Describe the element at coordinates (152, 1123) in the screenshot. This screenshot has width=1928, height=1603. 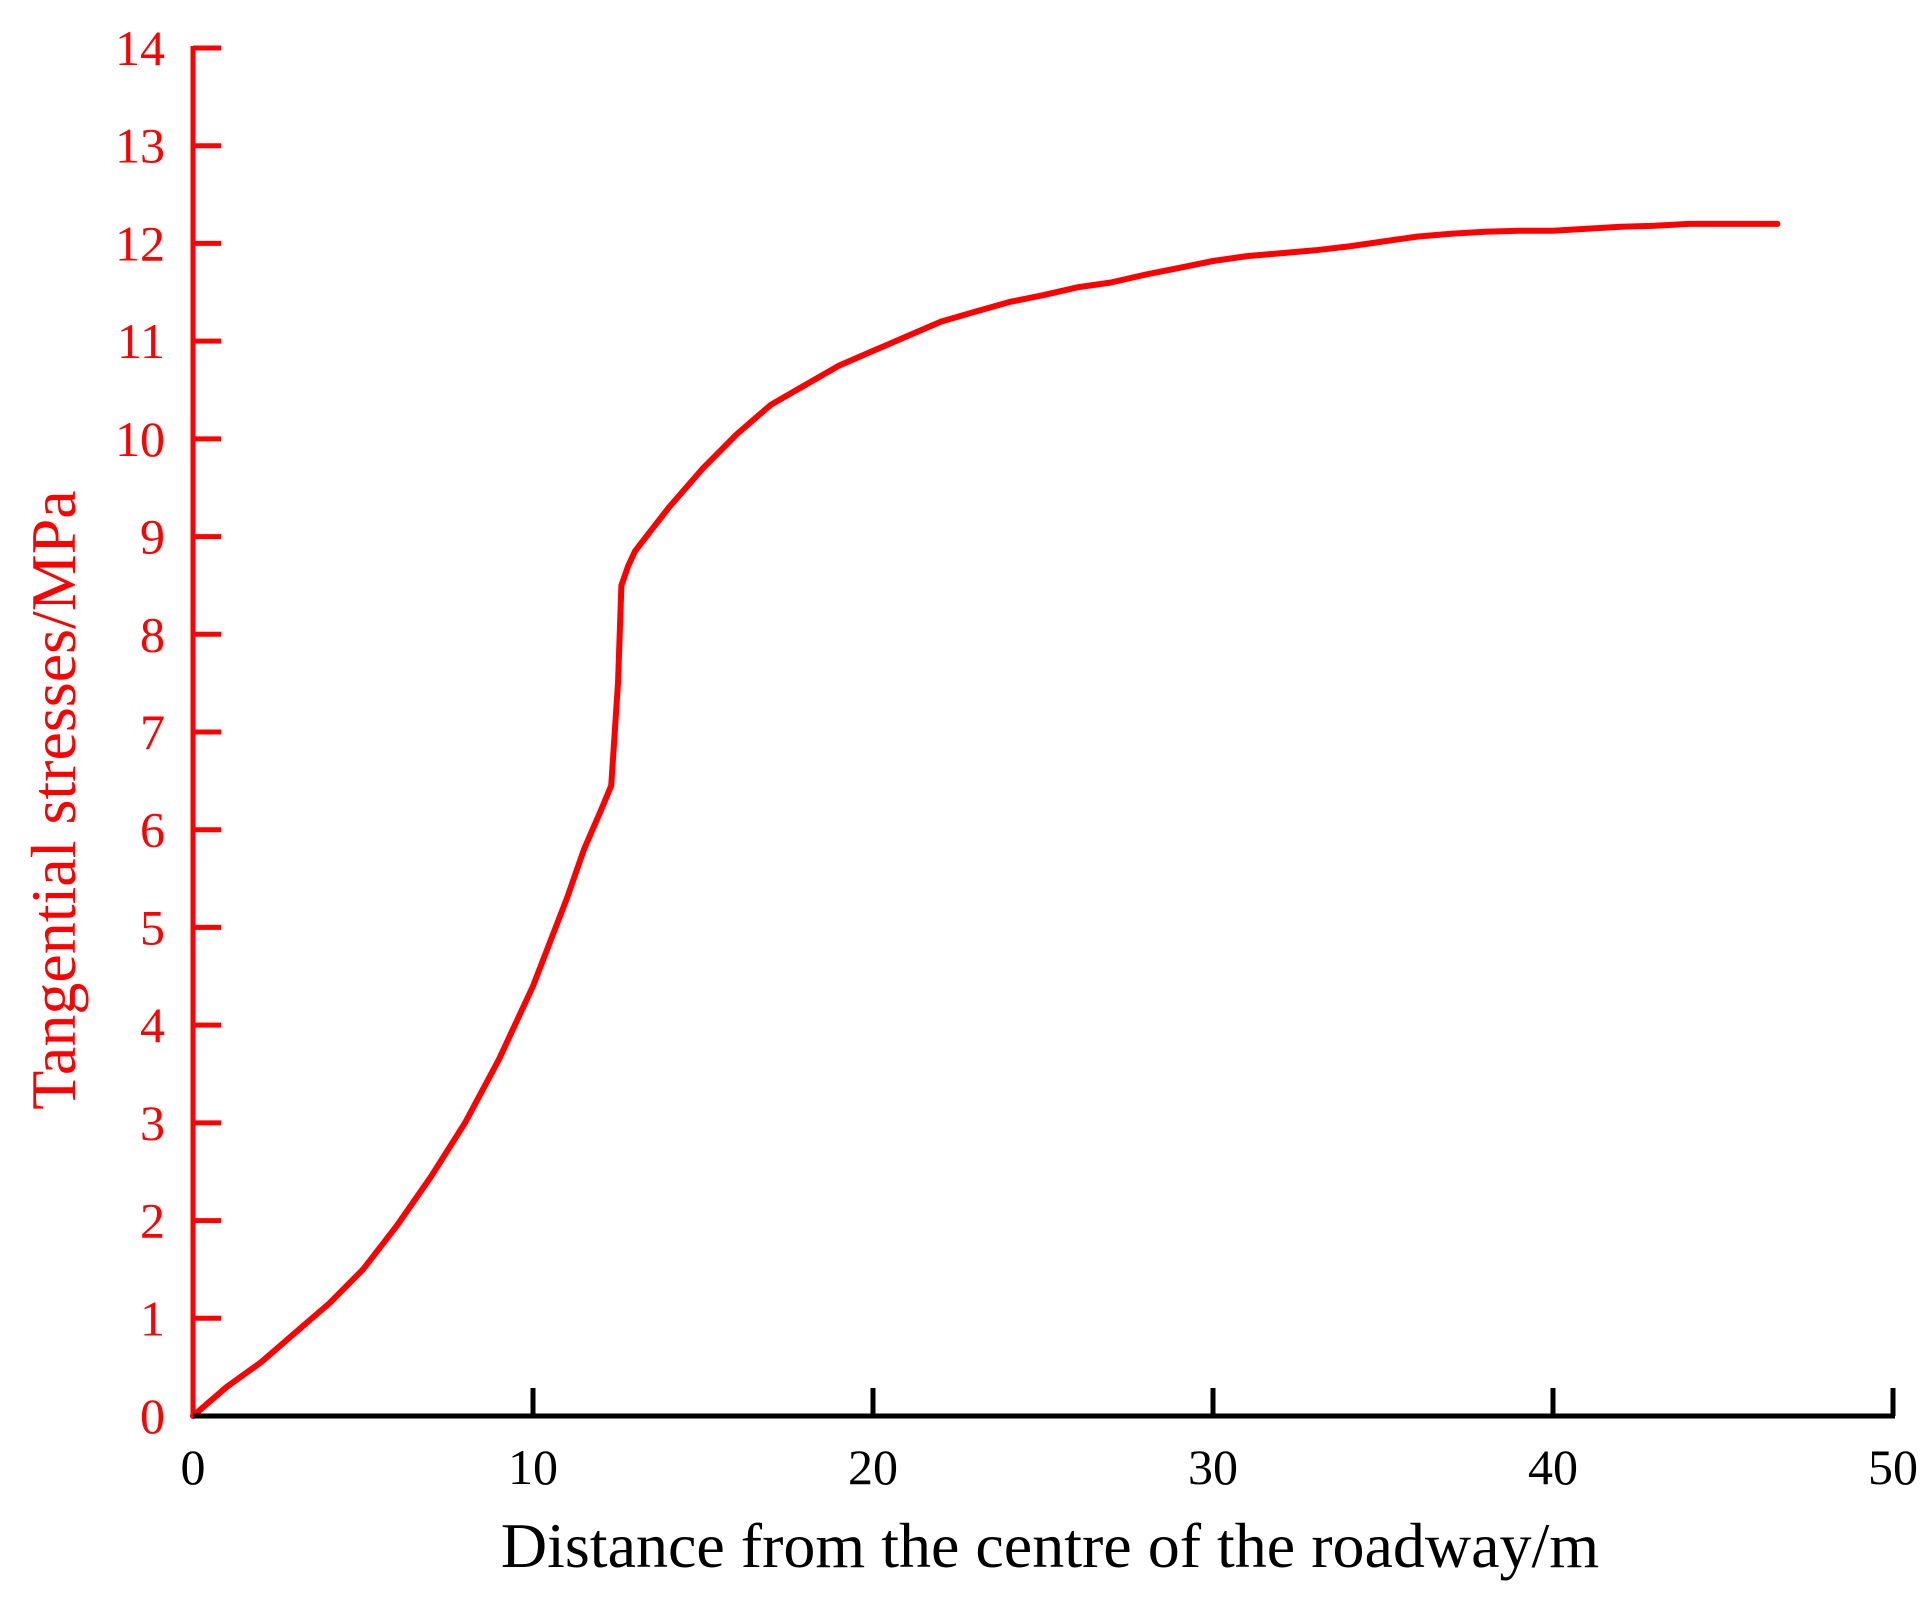
I see `y-tick-label: 3` at that location.